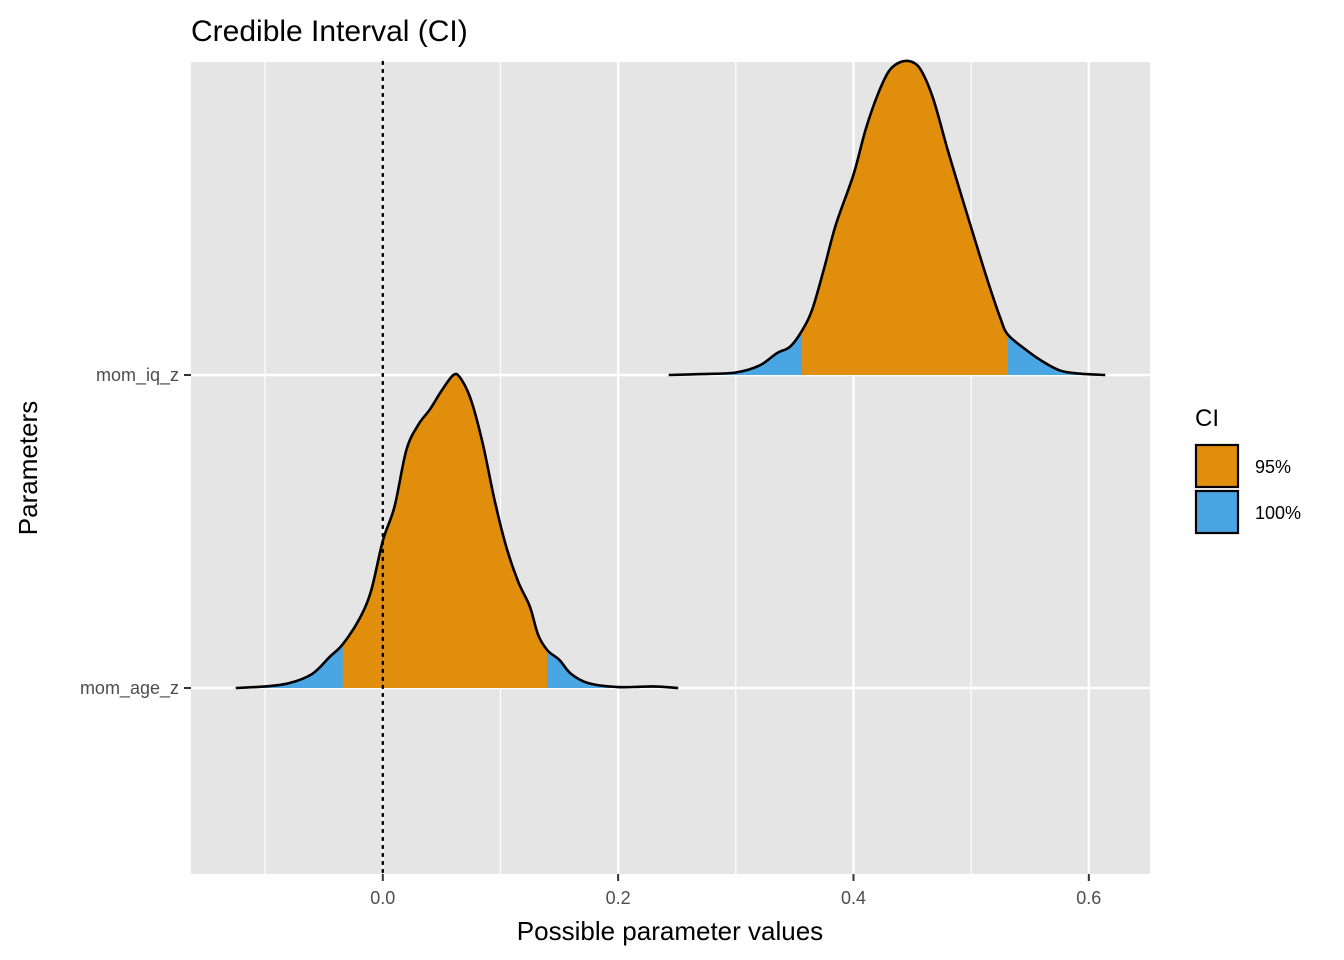 The image size is (1344, 960). Describe the element at coordinates (137, 375) in the screenshot. I see `y-tick-label: mom_iq_z` at that location.